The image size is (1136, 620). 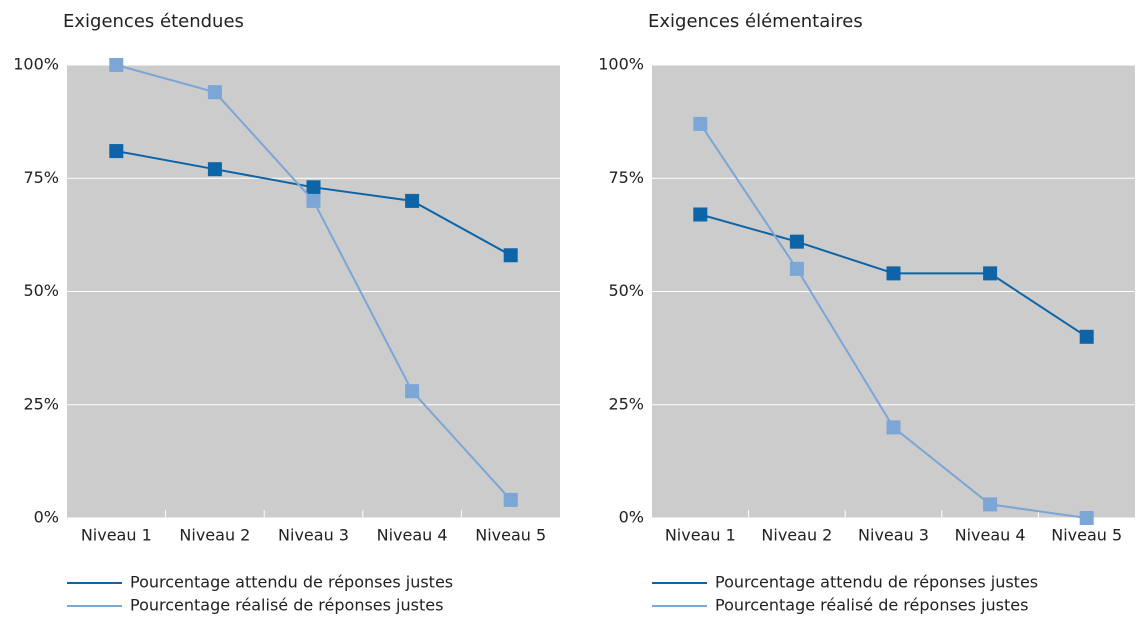 I want to click on chart-title: Exigences étendues, so click(x=153, y=21).